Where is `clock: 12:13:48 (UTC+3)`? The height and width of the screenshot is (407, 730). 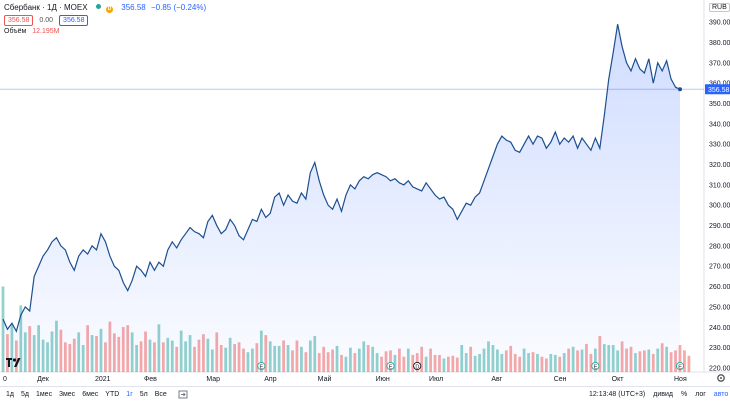
clock: 12:13:48 (UTC+3) is located at coordinates (617, 394).